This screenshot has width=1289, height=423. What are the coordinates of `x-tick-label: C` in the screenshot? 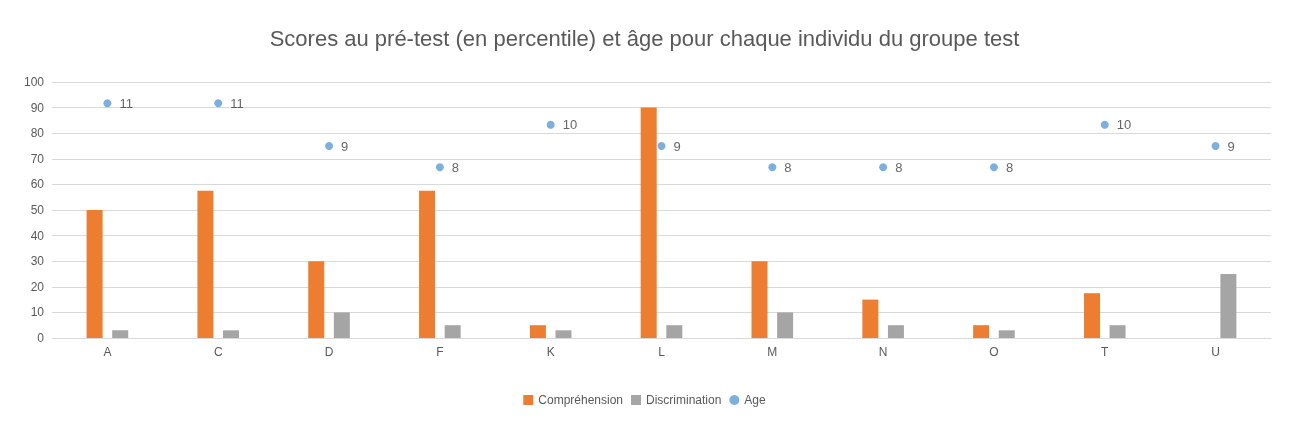 It's located at (218, 352).